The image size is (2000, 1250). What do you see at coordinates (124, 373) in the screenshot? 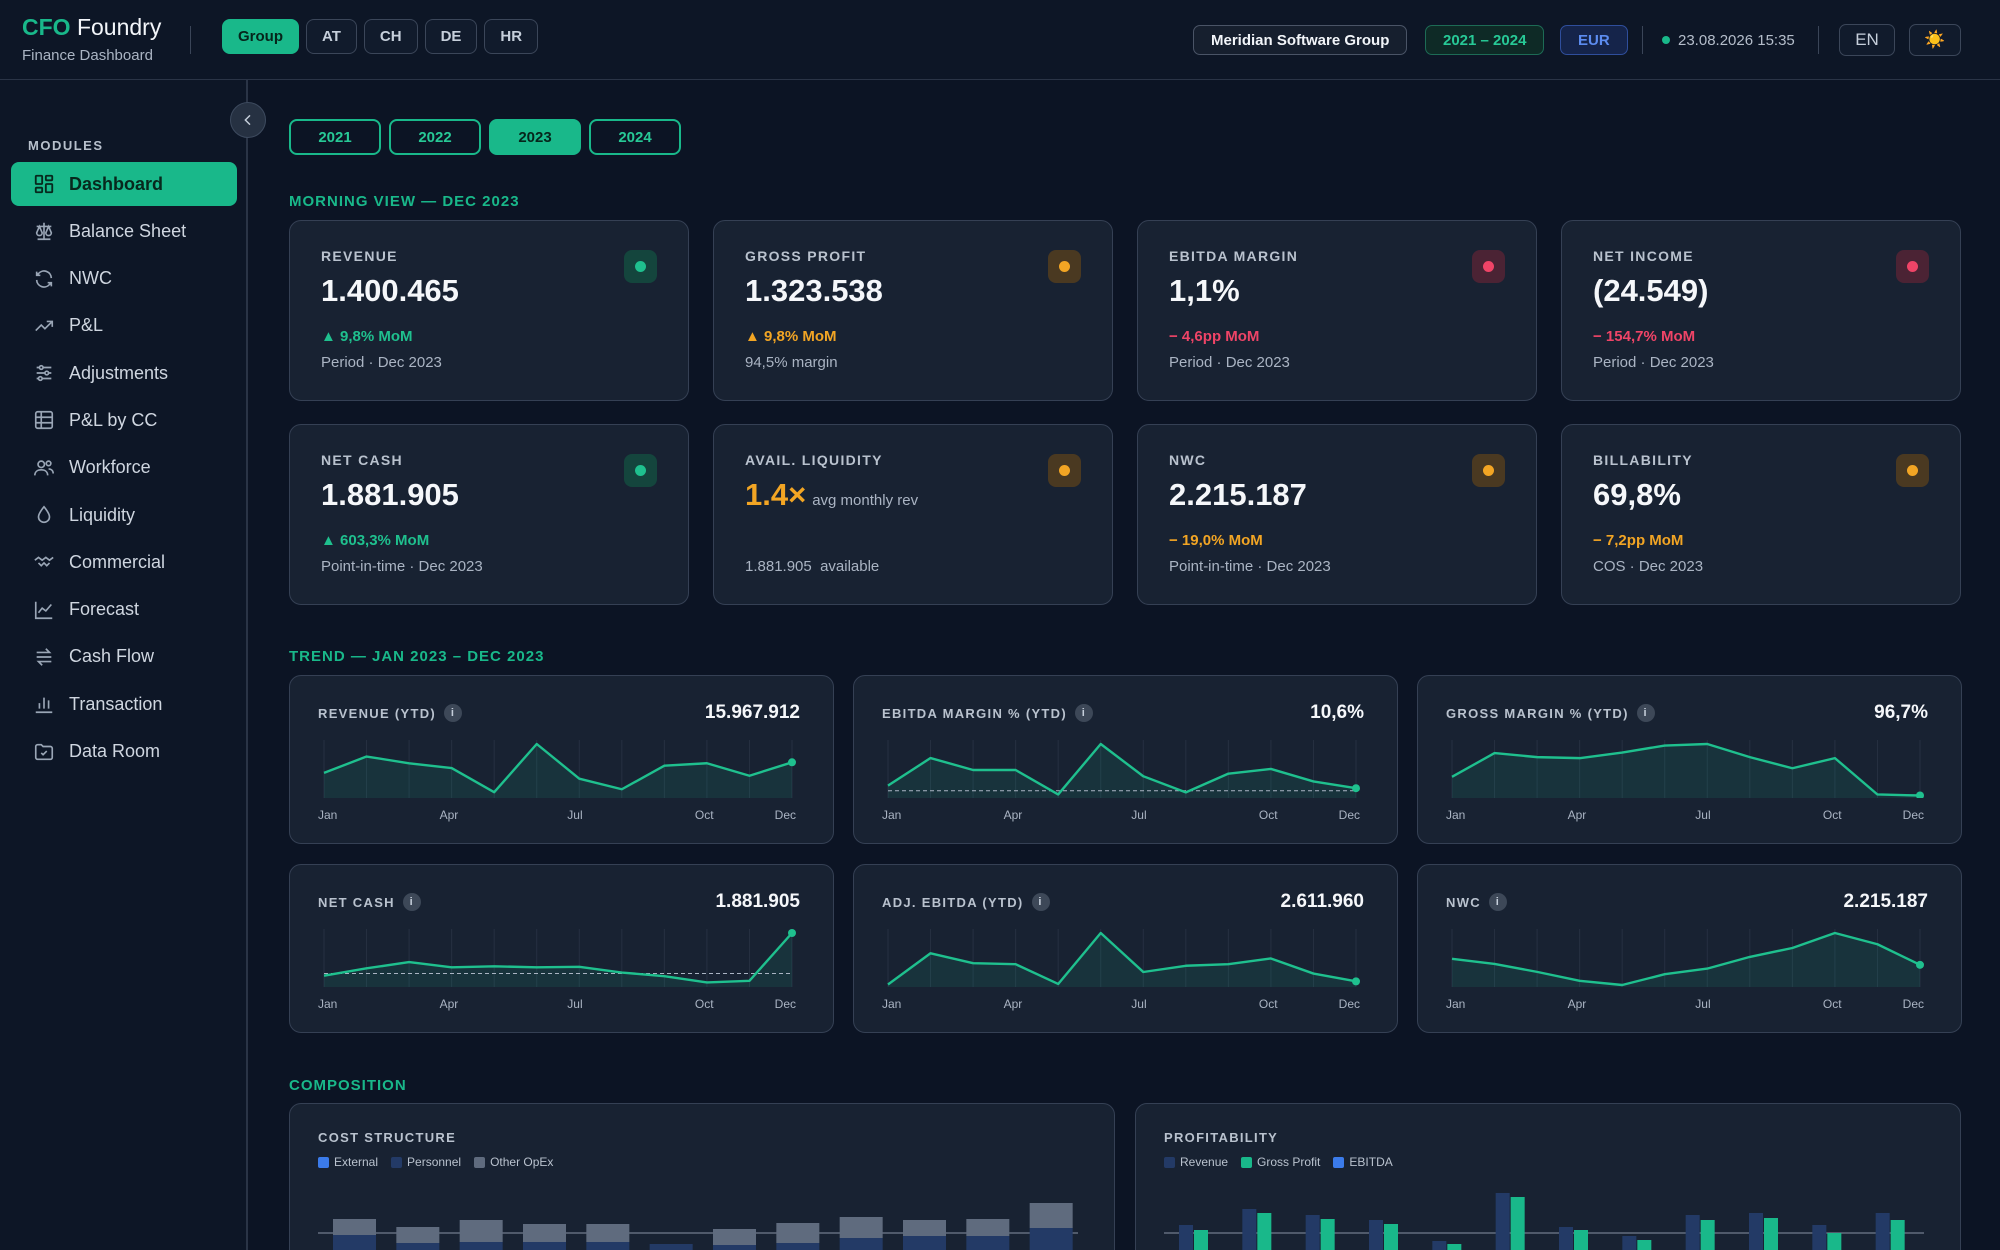
I see `sidebar-item-adjustments: Adjustments` at bounding box center [124, 373].